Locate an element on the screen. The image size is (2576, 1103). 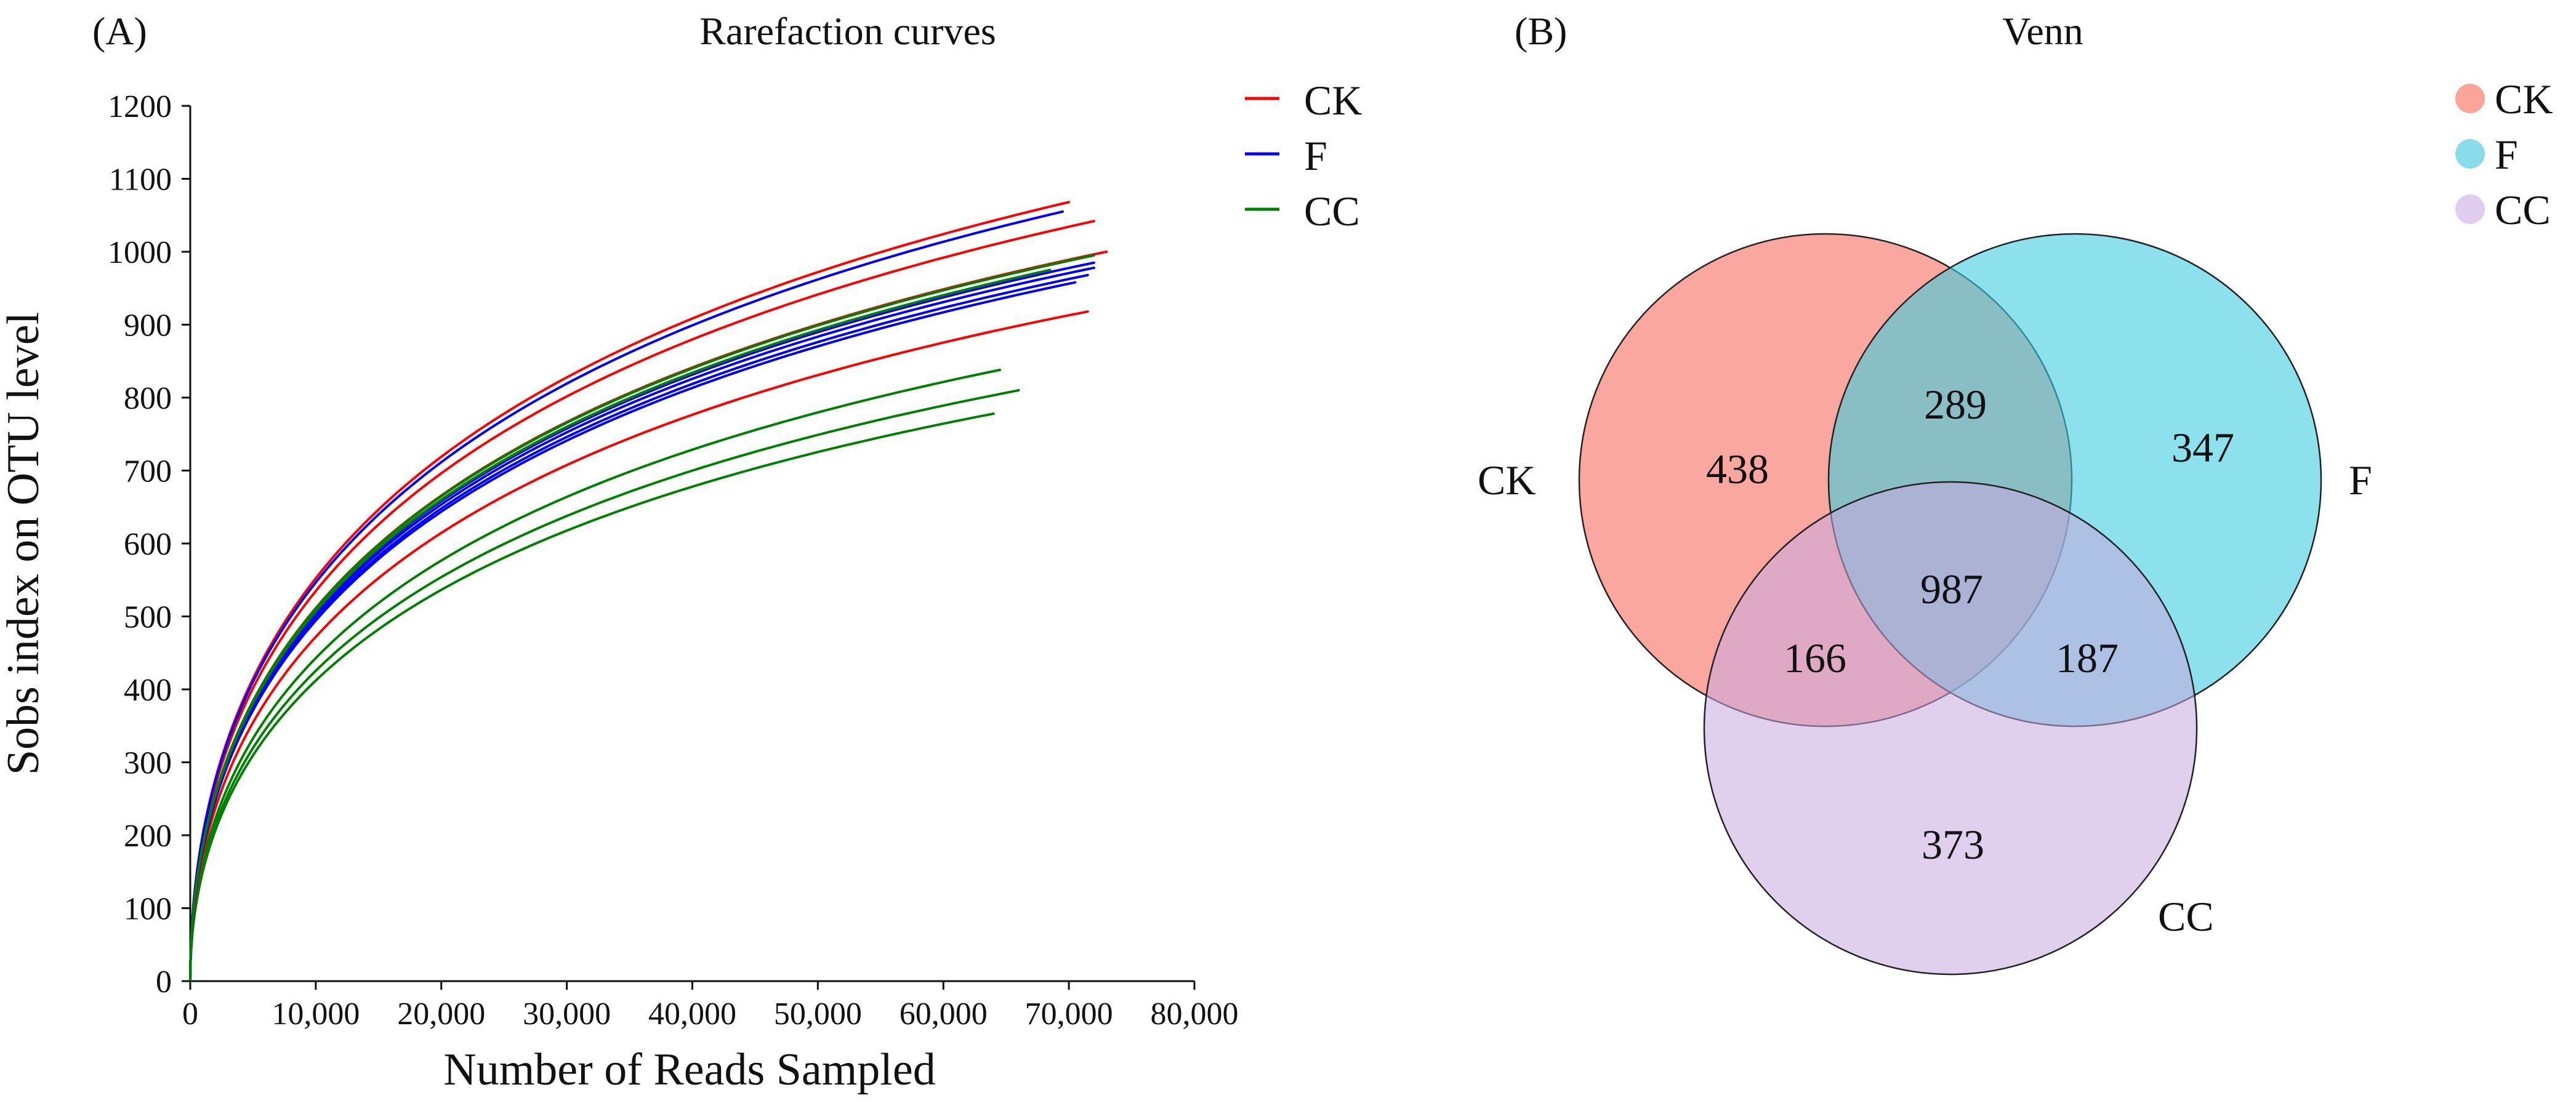
legend-label-f: F is located at coordinates (1315, 155).